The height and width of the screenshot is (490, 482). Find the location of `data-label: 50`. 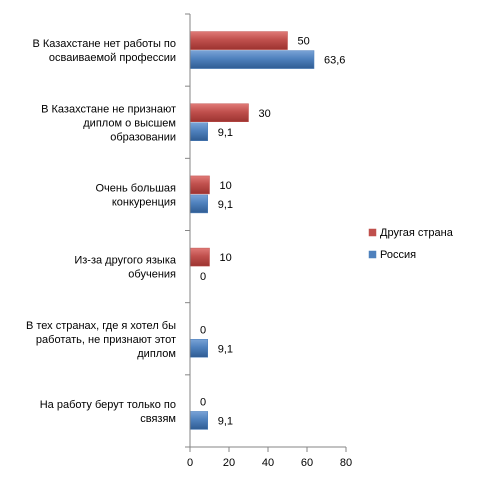

data-label: 50 is located at coordinates (304, 42).